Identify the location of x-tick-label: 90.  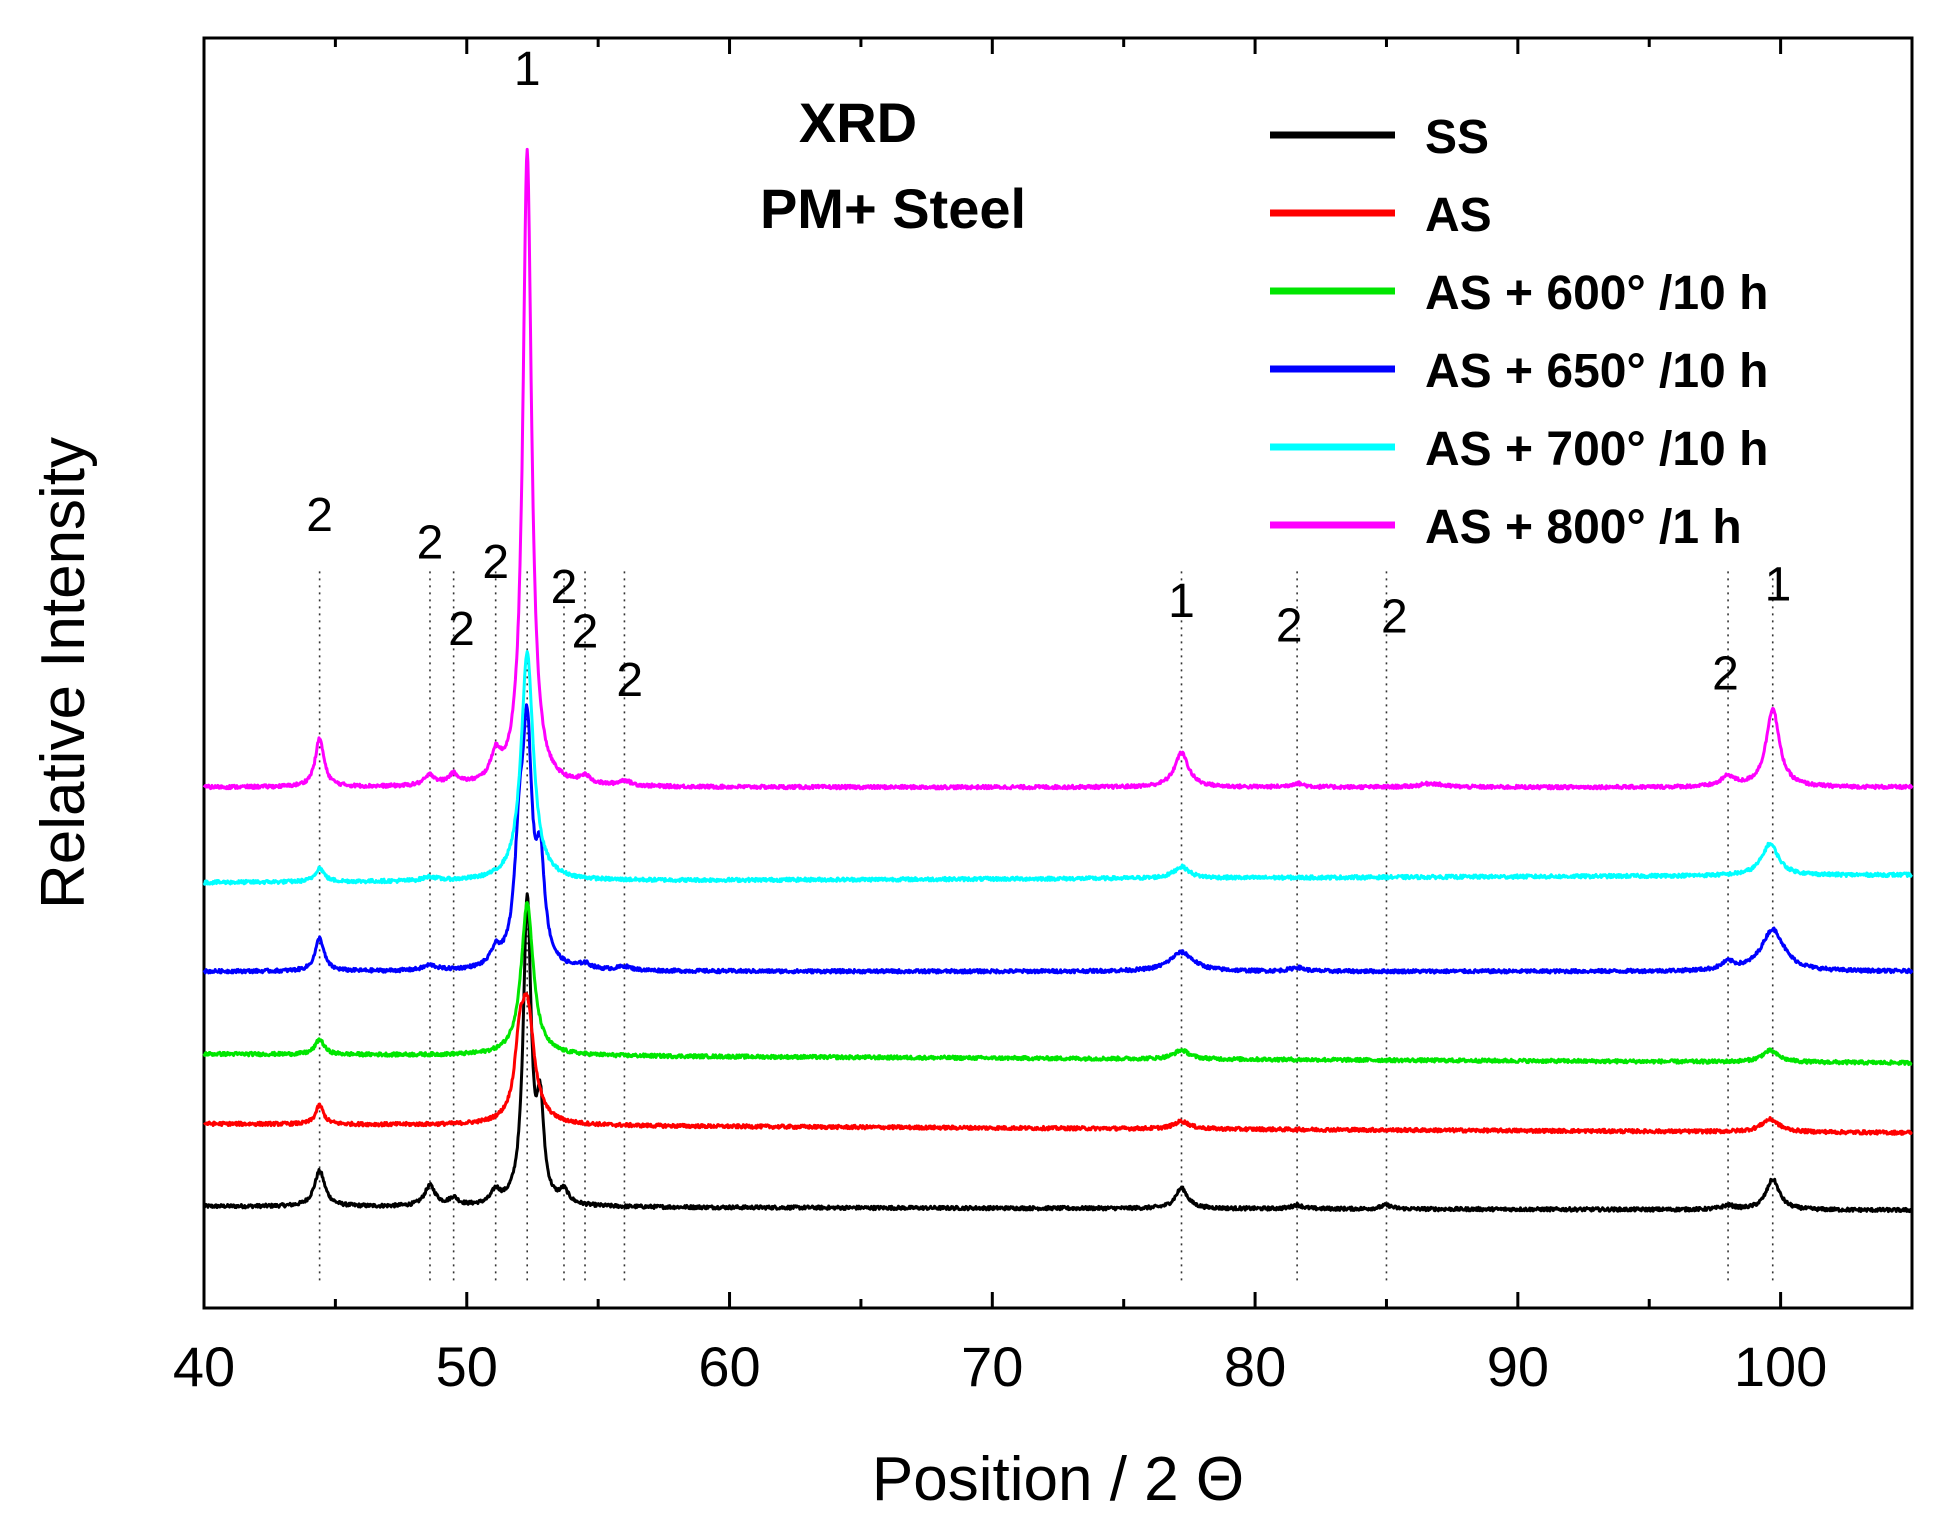
(1518, 1366).